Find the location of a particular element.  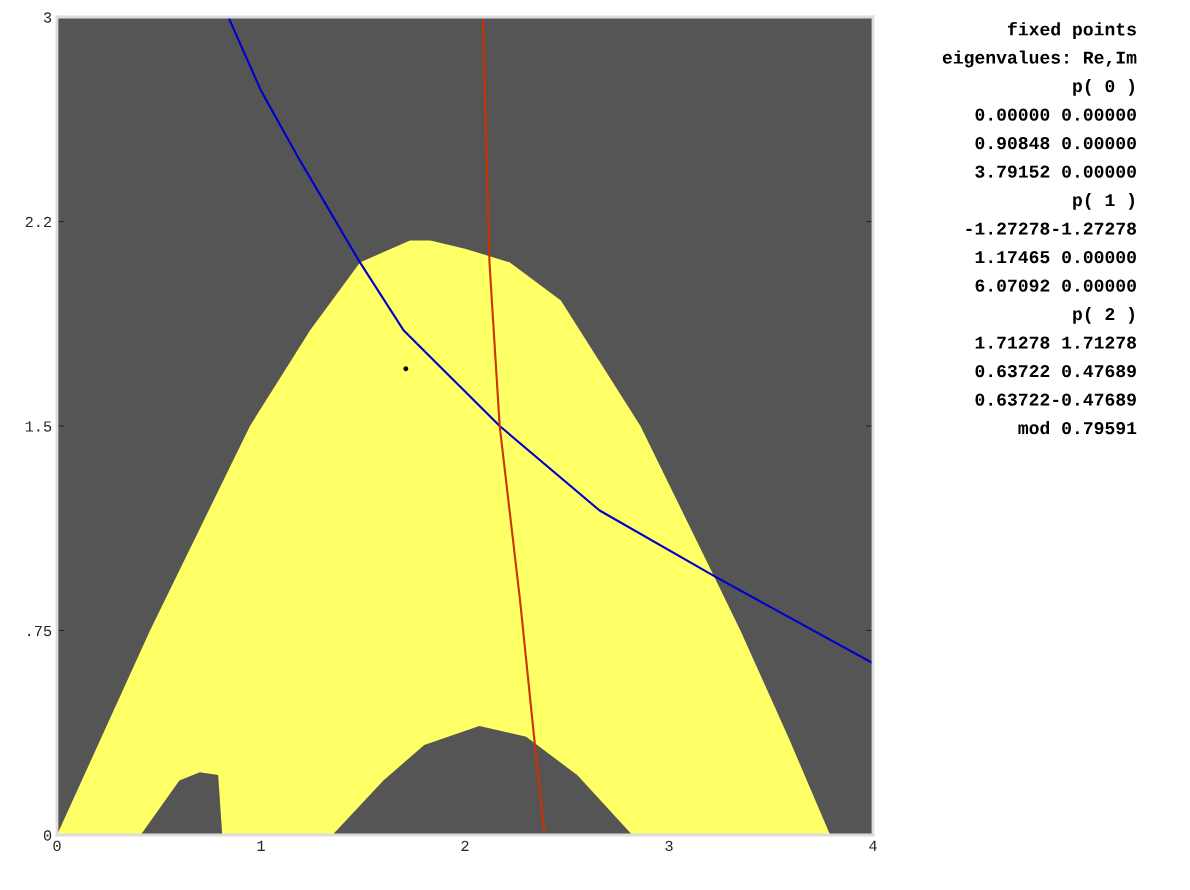

text: 0.63722 0.47689 is located at coordinates (1055, 371).